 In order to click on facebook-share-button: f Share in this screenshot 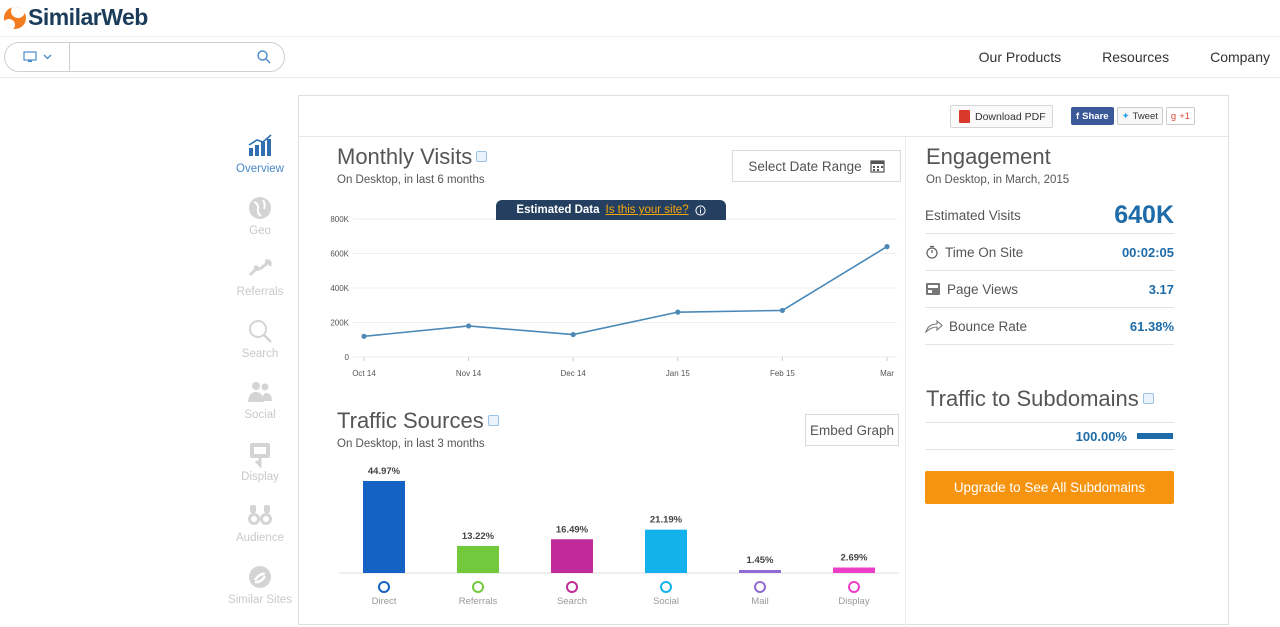, I will do `click(1092, 116)`.